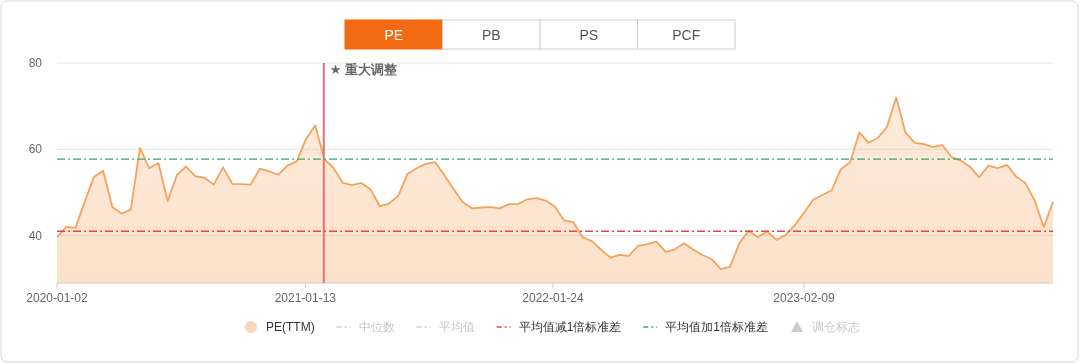 The width and height of the screenshot is (1080, 364). What do you see at coordinates (35, 149) in the screenshot?
I see `y-tick-label: 60` at bounding box center [35, 149].